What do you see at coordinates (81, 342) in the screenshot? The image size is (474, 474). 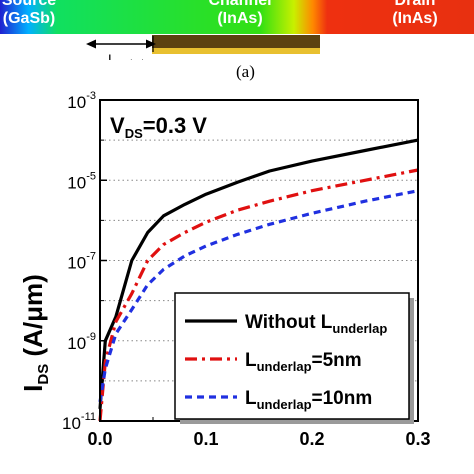 I see `y-tick-label: 10⁻⁹` at bounding box center [81, 342].